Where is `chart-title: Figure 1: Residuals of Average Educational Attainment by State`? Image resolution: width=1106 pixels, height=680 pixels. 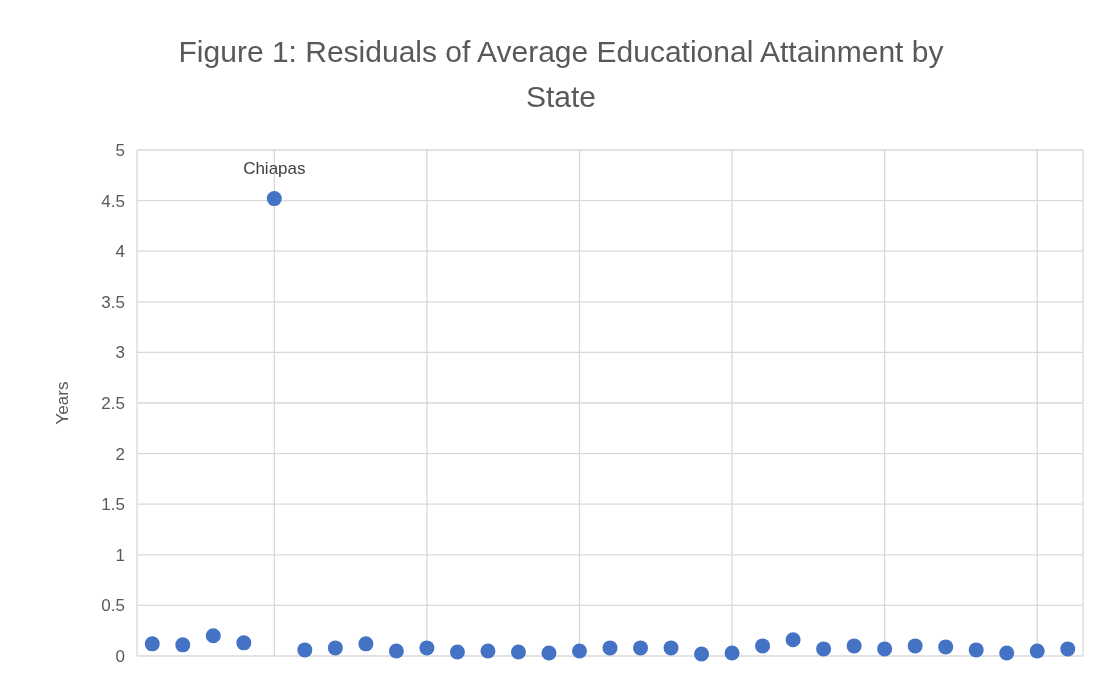 chart-title: Figure 1: Residuals of Average Educational Attainment by State is located at coordinates (561, 74).